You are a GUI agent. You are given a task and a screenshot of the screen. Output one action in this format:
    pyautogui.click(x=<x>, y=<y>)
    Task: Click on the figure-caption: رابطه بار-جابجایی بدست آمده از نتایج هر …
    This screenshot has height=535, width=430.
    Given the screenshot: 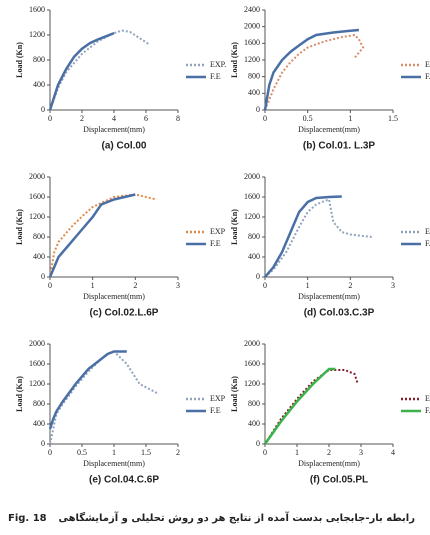 What is the action you would take?
    pyautogui.click(x=237, y=517)
    